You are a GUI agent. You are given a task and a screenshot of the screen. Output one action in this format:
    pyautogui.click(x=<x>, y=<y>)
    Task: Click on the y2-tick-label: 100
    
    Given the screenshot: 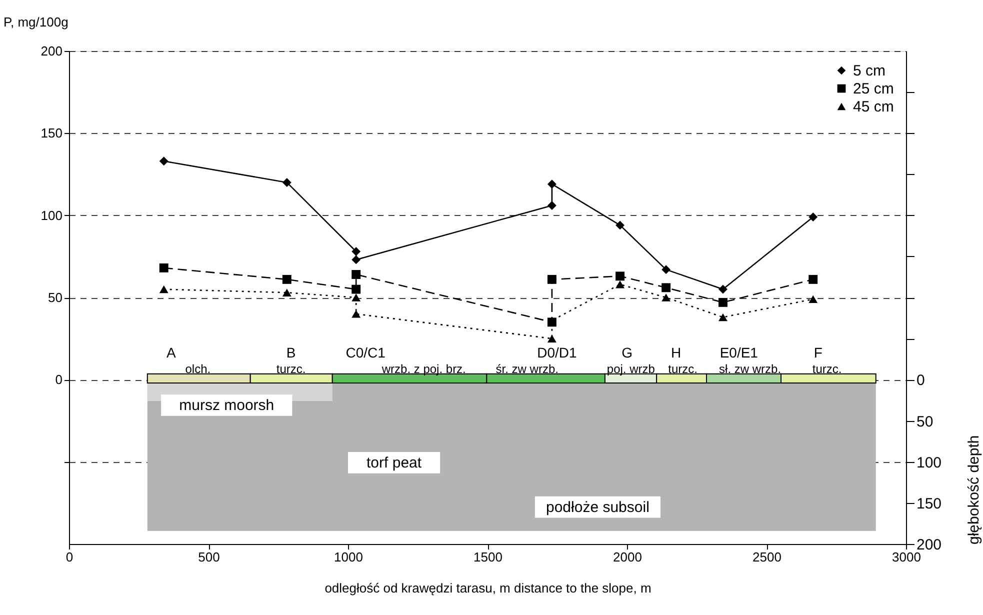 What is the action you would take?
    pyautogui.click(x=929, y=463)
    